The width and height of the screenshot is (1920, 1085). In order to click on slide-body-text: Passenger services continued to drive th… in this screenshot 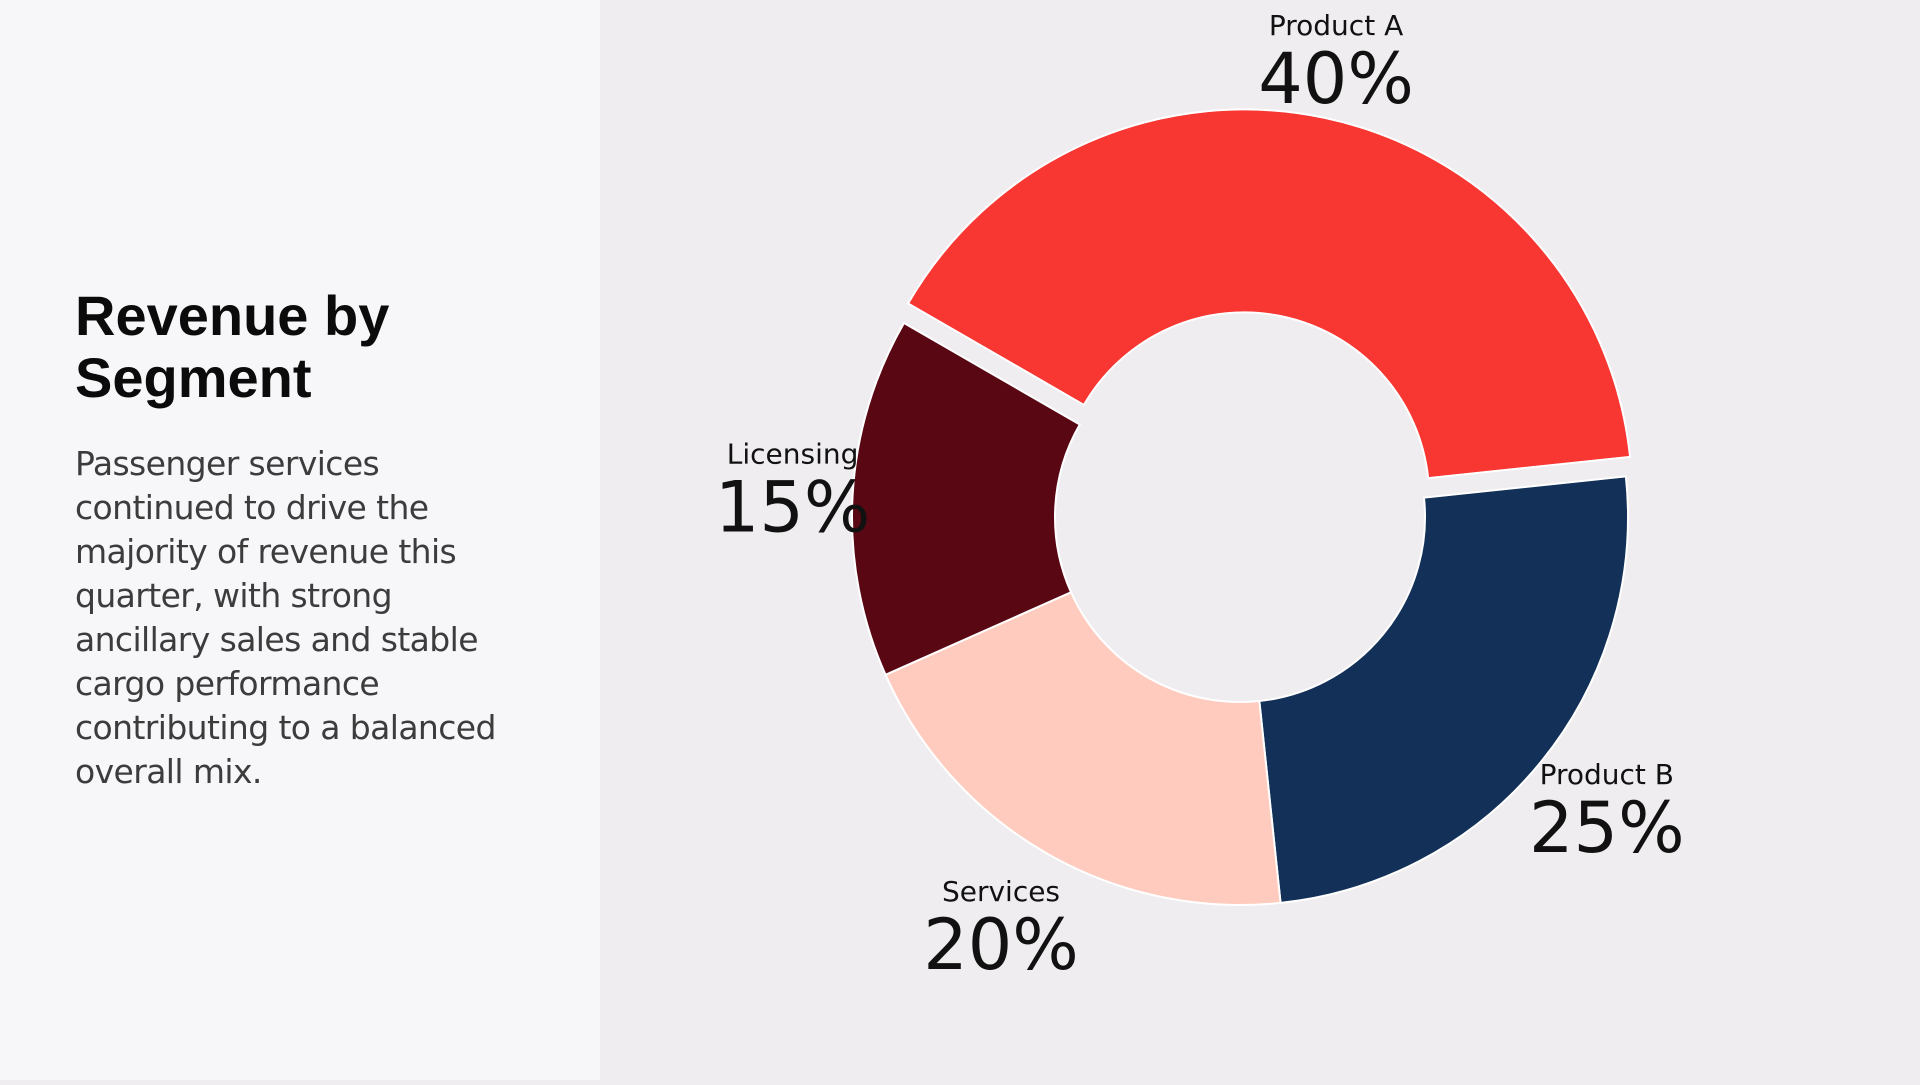, I will do `click(285, 617)`.